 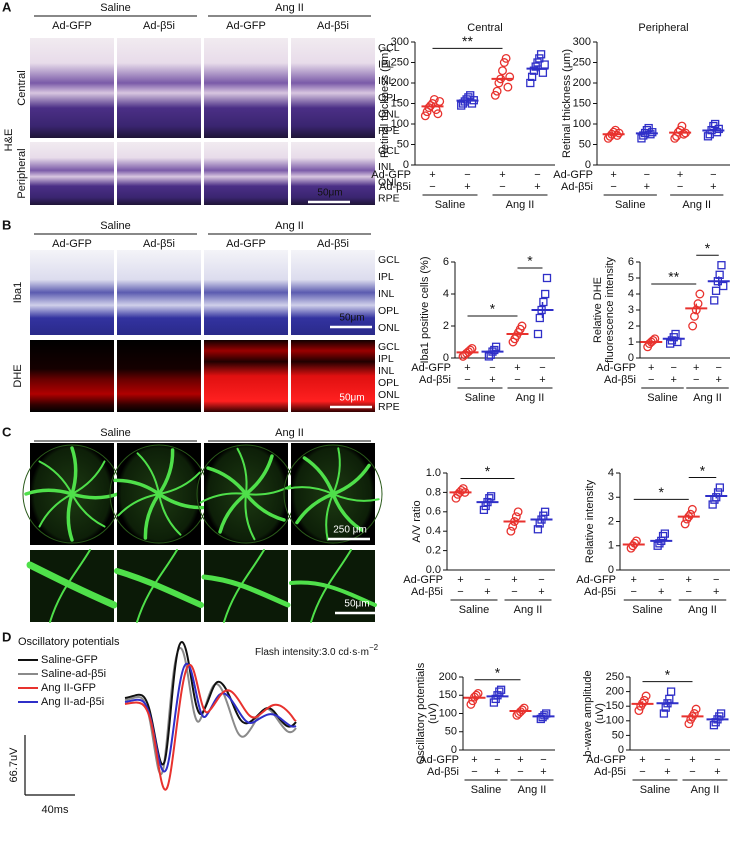 What do you see at coordinates (448, 695) in the screenshot?
I see `y-tick-label: 150` at bounding box center [448, 695].